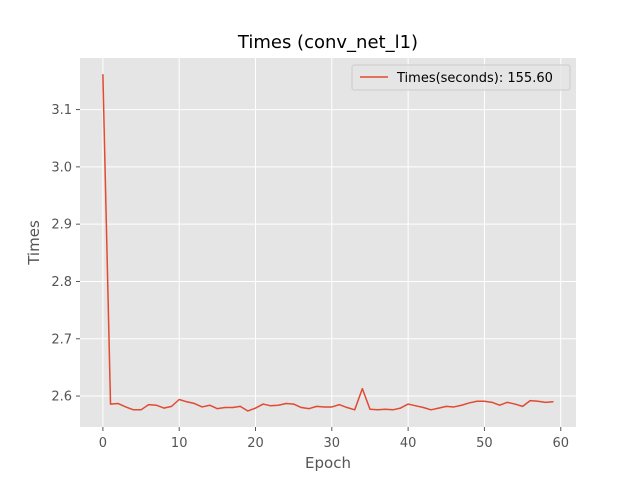 The height and width of the screenshot is (480, 640). Describe the element at coordinates (61, 110) in the screenshot. I see `y-tick-label: 3.1` at that location.